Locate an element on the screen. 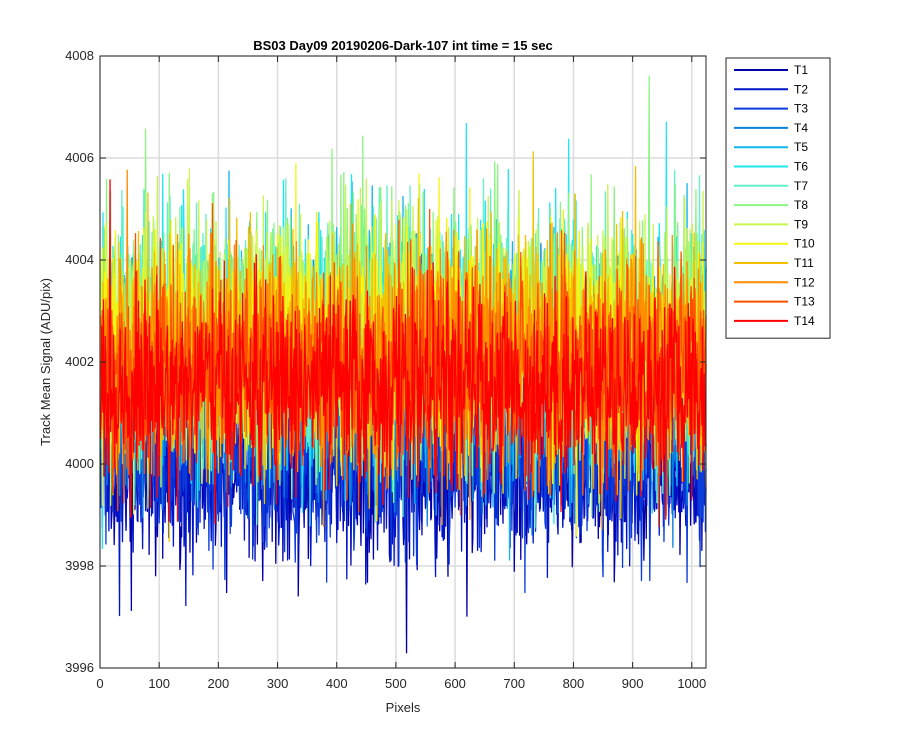  x-tick-label: 900 is located at coordinates (633, 683).